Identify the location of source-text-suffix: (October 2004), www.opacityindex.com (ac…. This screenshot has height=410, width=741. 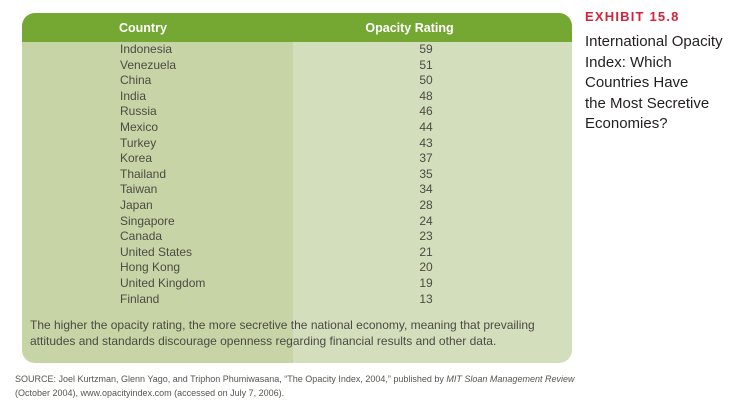
(150, 393).